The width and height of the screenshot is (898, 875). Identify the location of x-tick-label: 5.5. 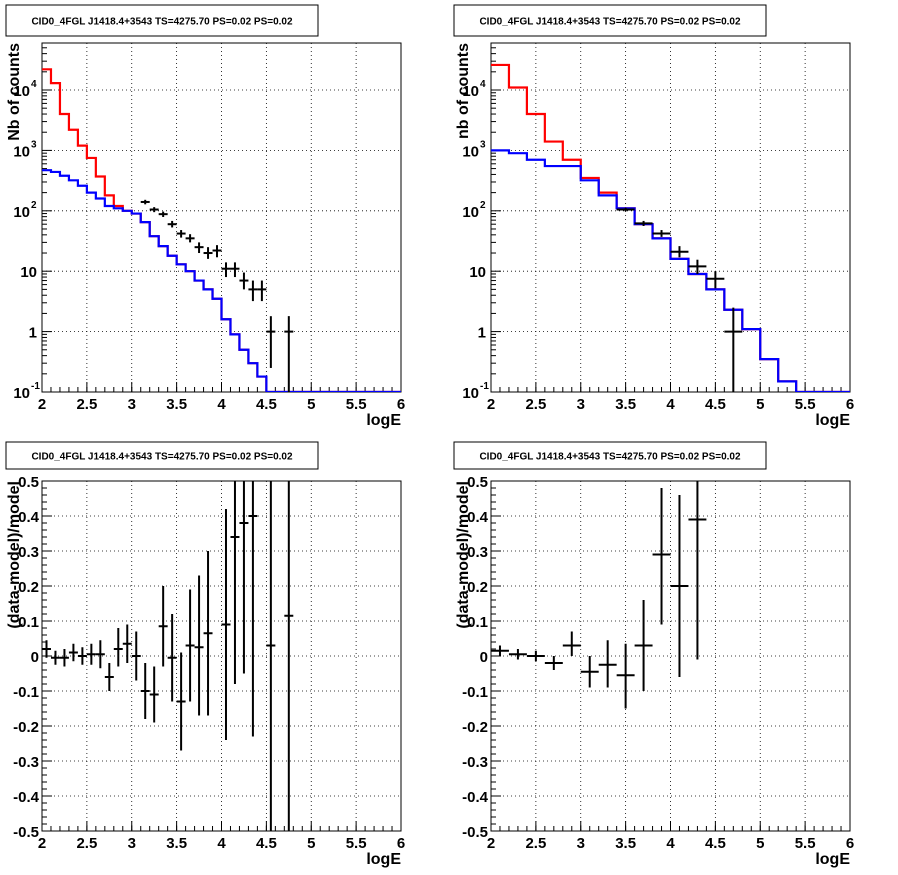
(356, 404).